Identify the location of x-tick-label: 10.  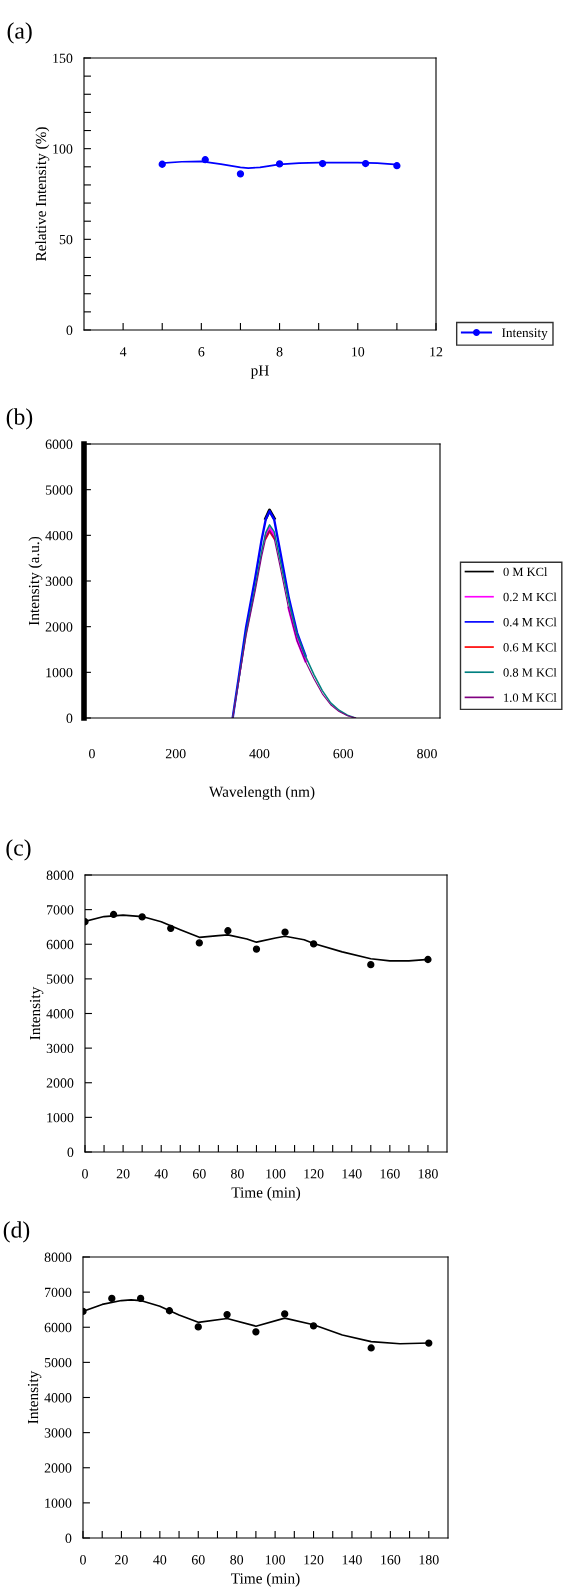
(358, 352).